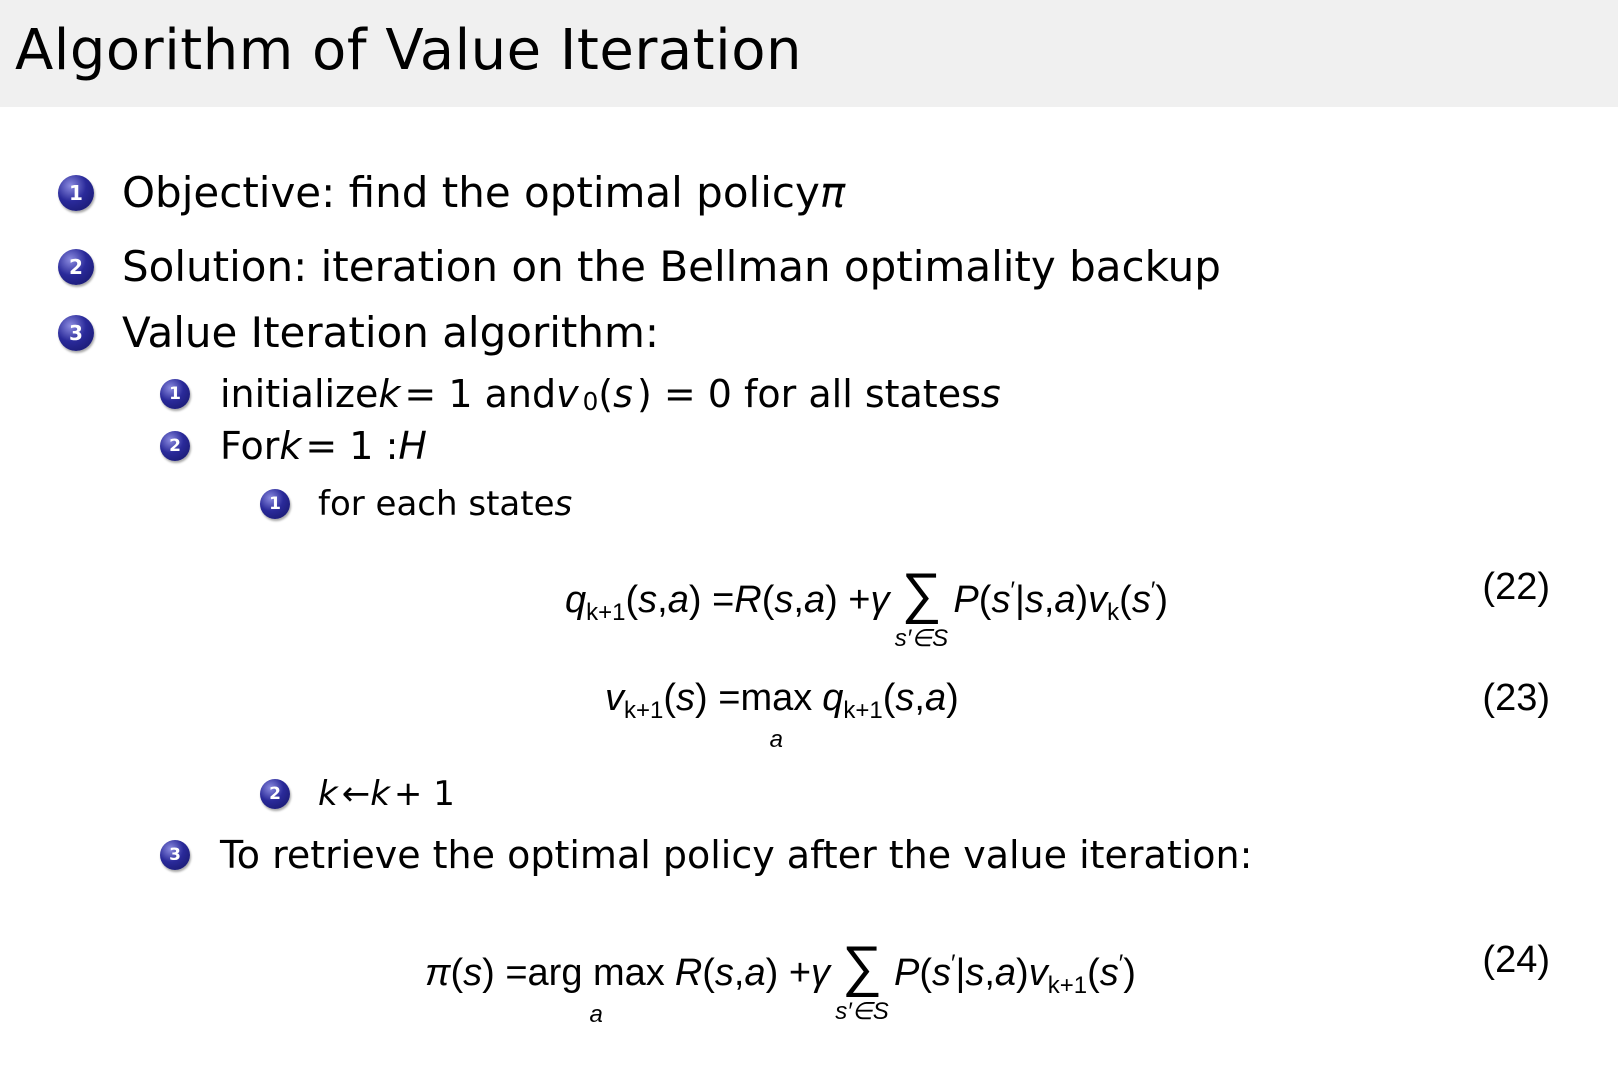 The image size is (1618, 1080). Describe the element at coordinates (596, 973) in the screenshot. I see `operator-name: arg max` at that location.